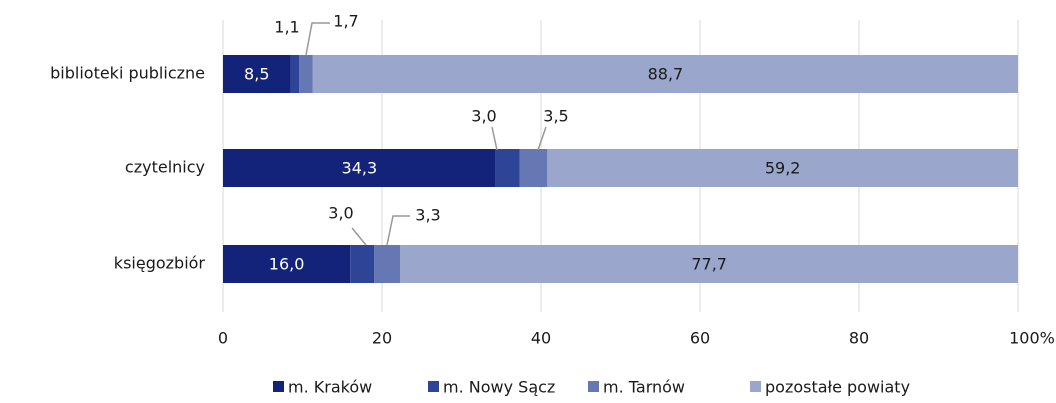 The height and width of the screenshot is (403, 1056). I want to click on data-label: 88,7, so click(666, 74).